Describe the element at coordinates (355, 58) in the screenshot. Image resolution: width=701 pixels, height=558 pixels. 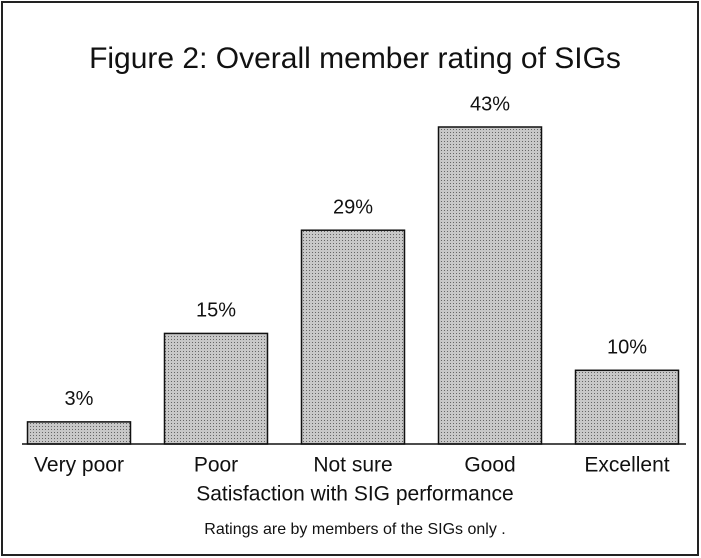
I see `chart-title: Figure 2: Overall member rating of SIGs` at that location.